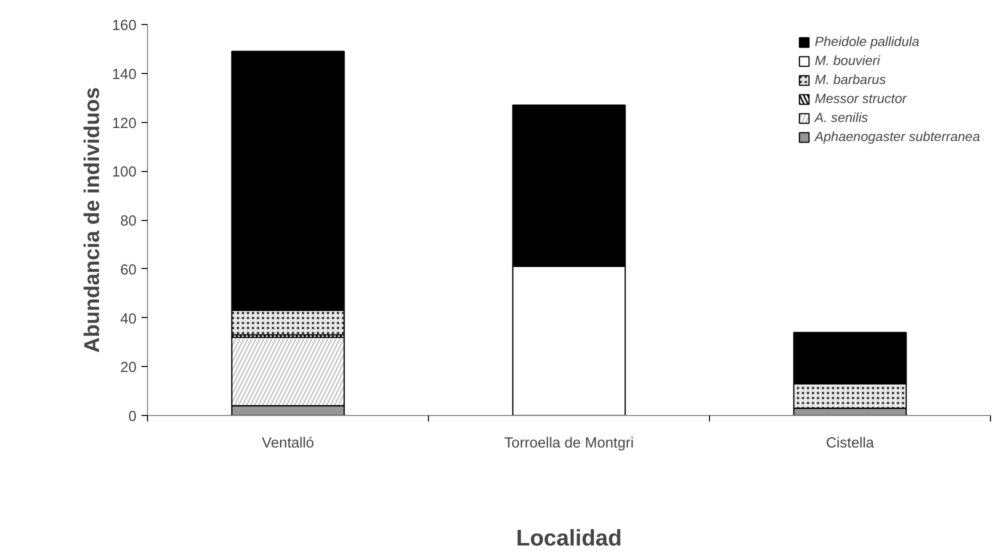 The width and height of the screenshot is (992, 553). Describe the element at coordinates (128, 270) in the screenshot. I see `y-tick-label: 60` at that location.